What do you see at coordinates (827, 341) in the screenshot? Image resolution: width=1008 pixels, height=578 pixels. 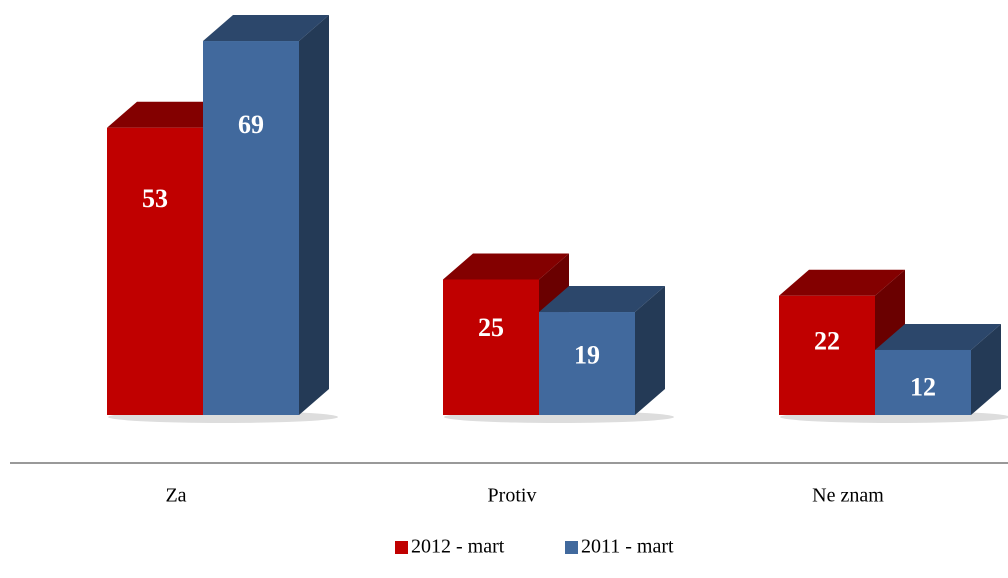 I see `data-label: 22` at bounding box center [827, 341].